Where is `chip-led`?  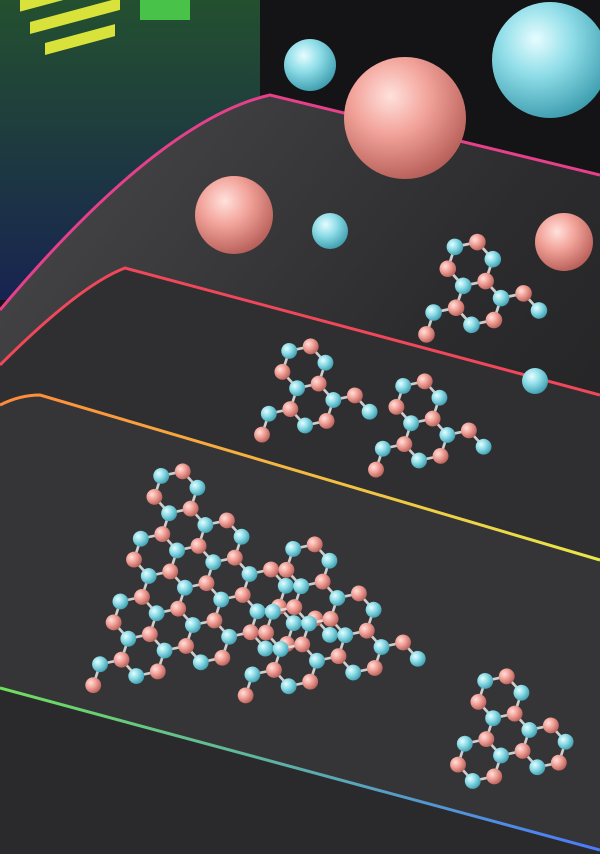
chip-led is located at coordinates (165, 10).